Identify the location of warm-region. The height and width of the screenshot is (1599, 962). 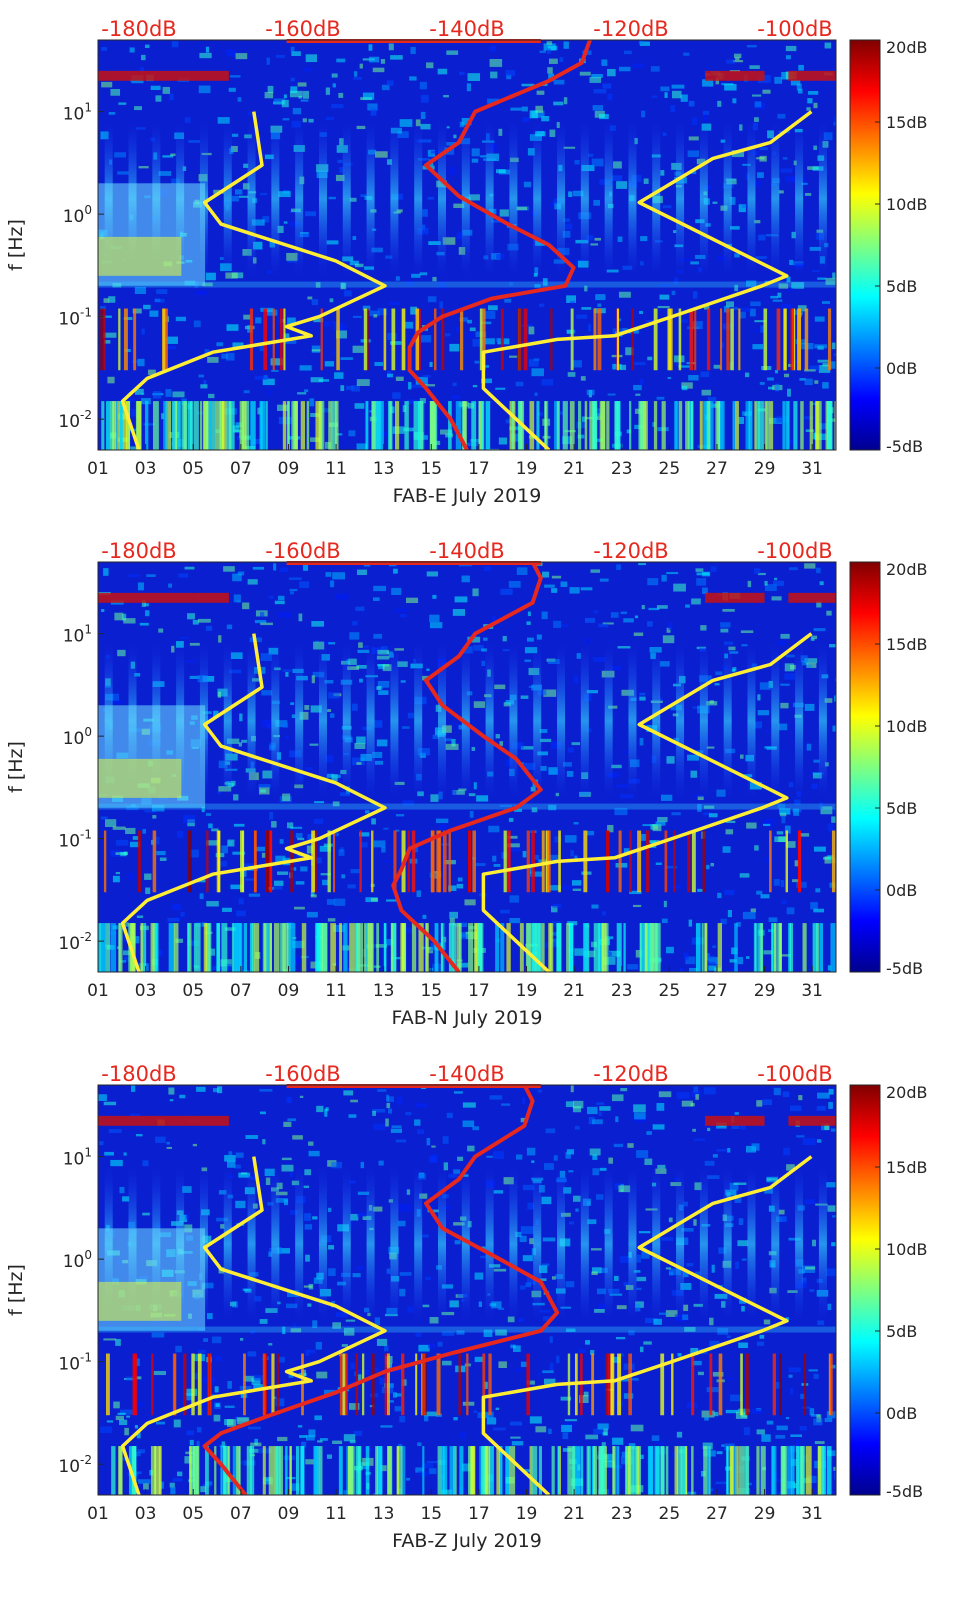
(140, 256).